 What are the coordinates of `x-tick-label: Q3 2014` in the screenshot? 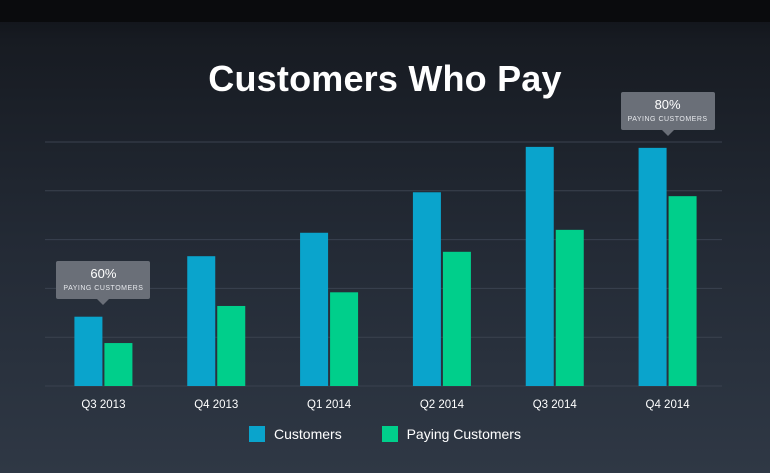 It's located at (555, 405).